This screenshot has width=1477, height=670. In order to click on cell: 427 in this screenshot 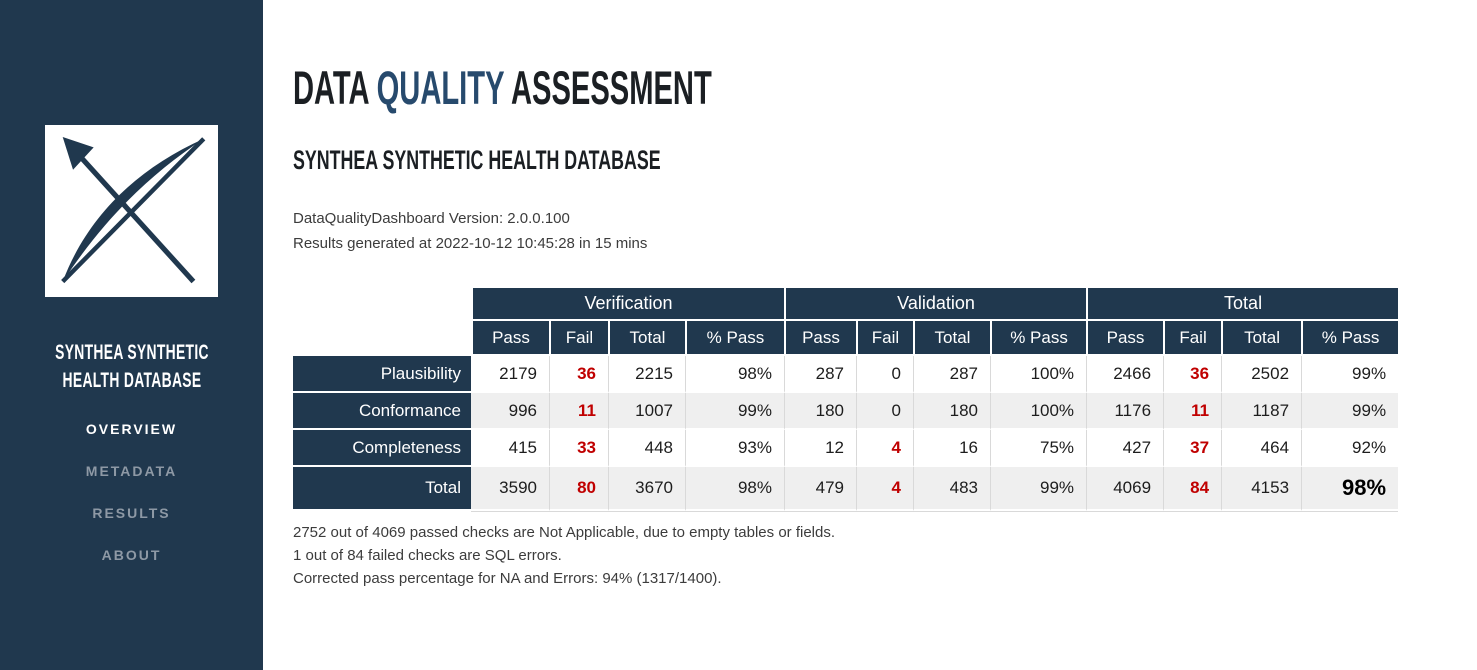, I will do `click(1125, 448)`.